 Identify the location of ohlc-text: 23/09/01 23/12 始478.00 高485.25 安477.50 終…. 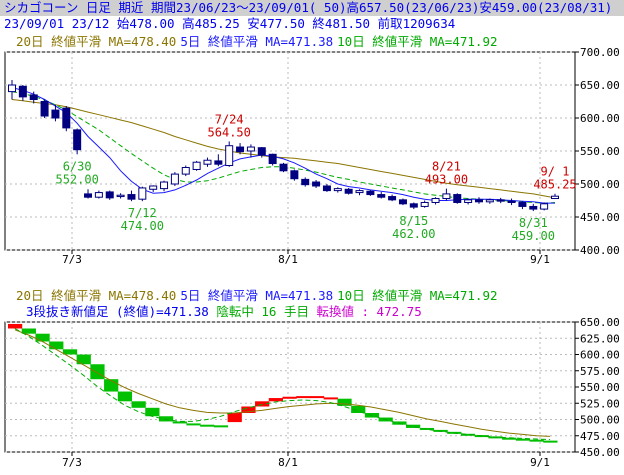
(230, 23).